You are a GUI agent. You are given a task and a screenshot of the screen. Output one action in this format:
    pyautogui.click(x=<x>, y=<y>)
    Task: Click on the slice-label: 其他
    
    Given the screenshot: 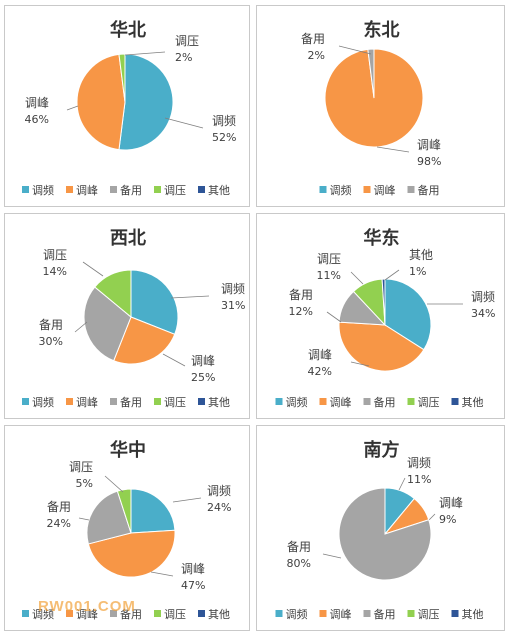 What is the action you would take?
    pyautogui.click(x=421, y=255)
    